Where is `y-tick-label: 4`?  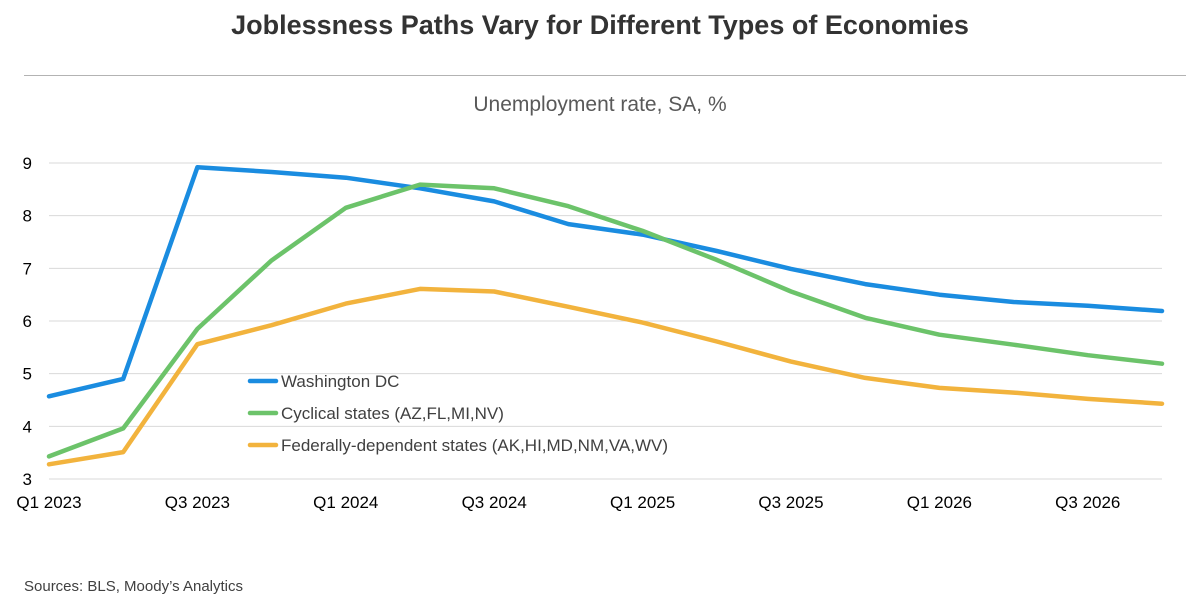
y-tick-label: 4 is located at coordinates (27, 426).